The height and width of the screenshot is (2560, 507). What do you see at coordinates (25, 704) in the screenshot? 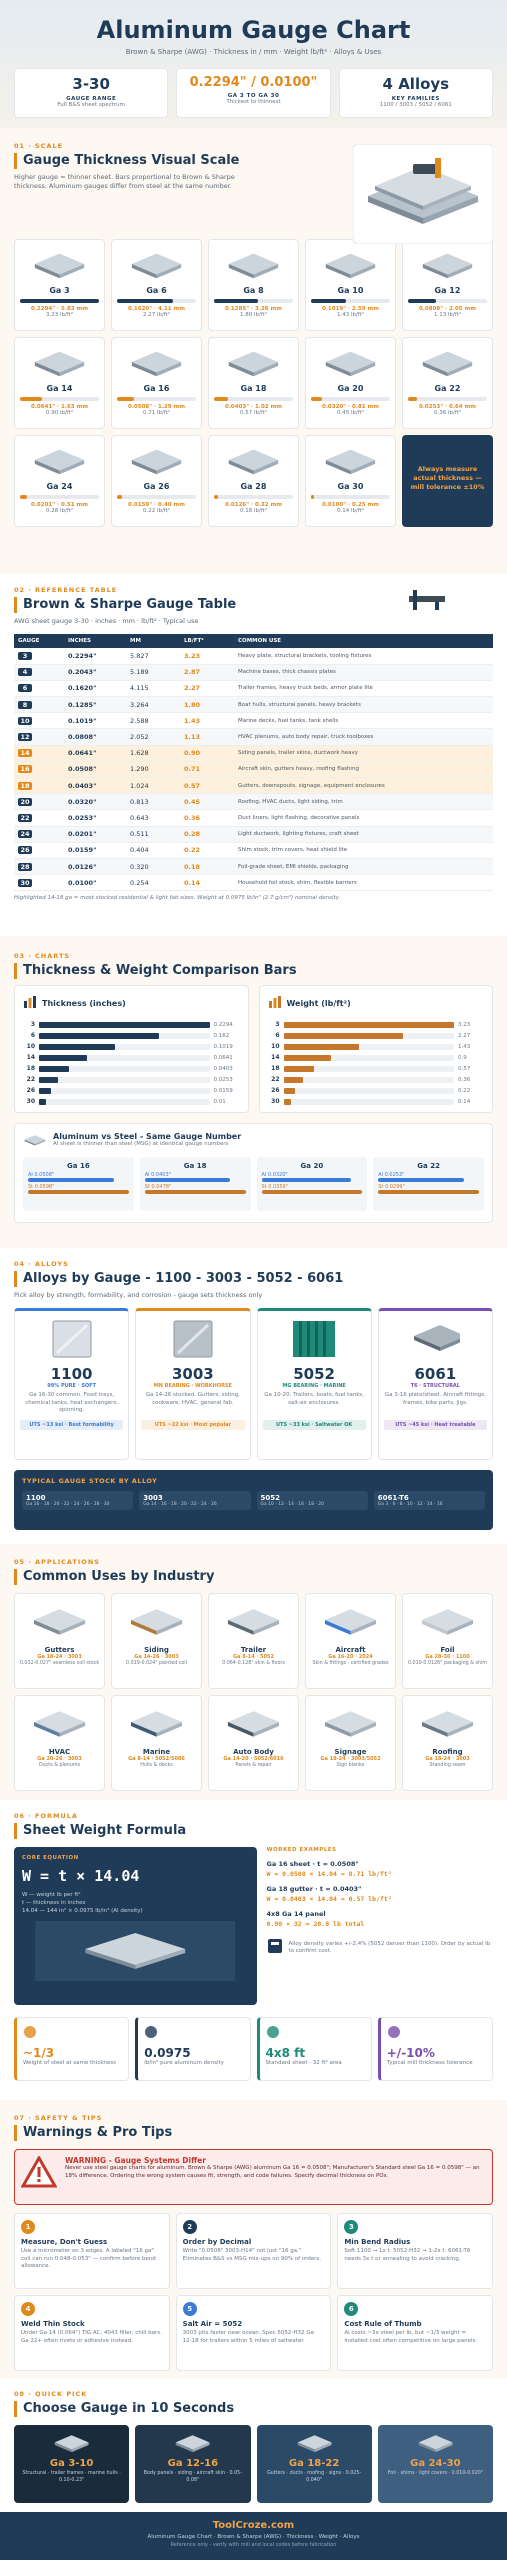
I see `gauge-badge: 8` at bounding box center [25, 704].